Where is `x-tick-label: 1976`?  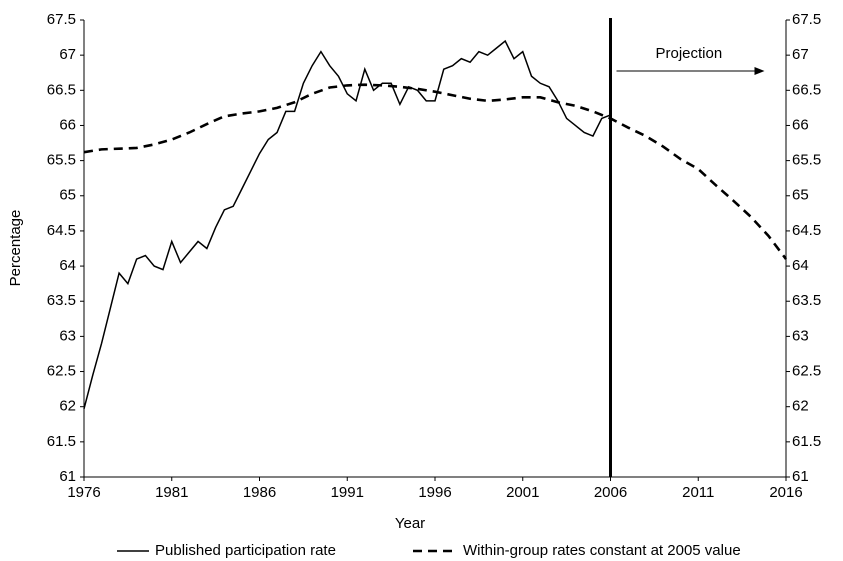
x-tick-label: 1976 is located at coordinates (83, 492).